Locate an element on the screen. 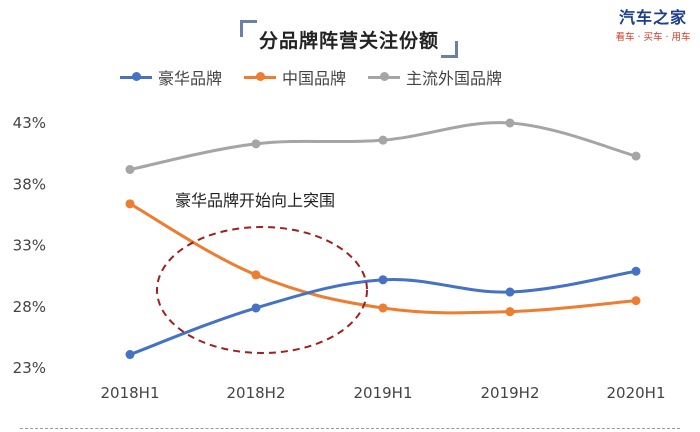  bottom-divider is located at coordinates (350, 428).